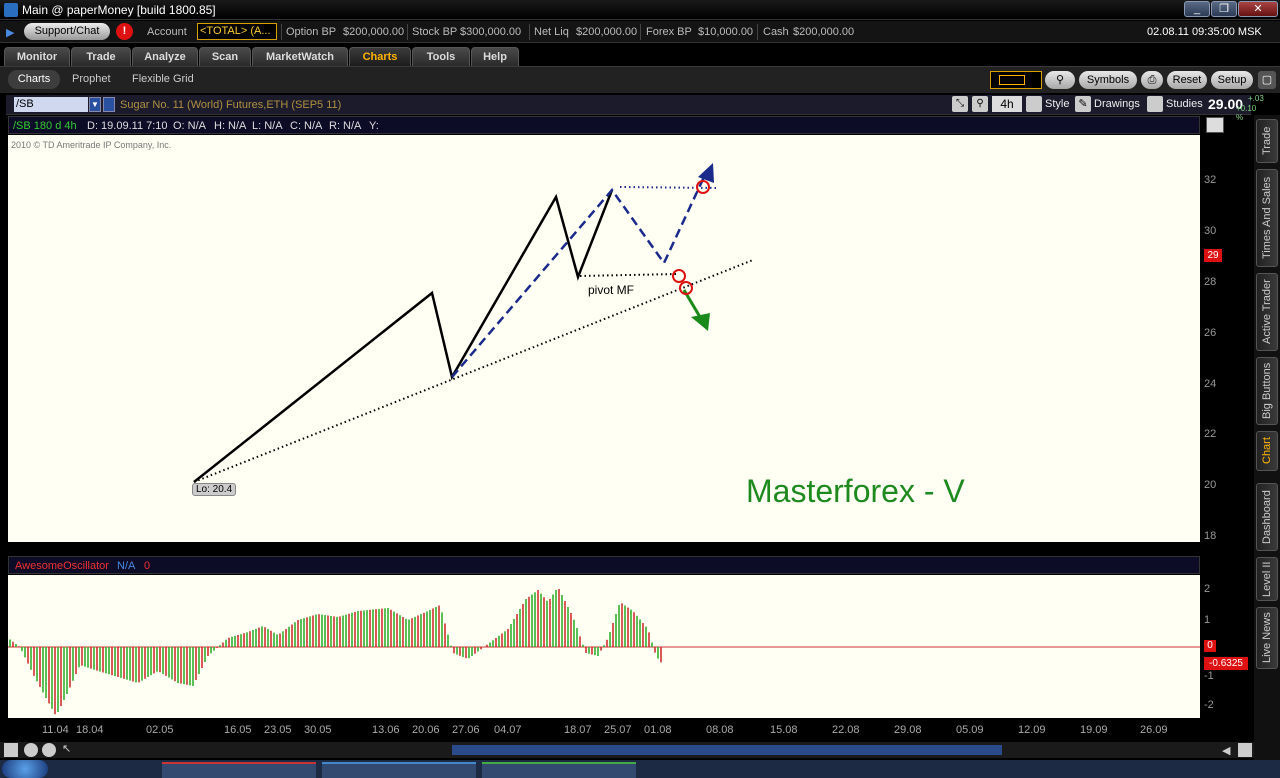 Image resolution: width=1280 pixels, height=778 pixels. I want to click on x-tick: 29.08, so click(908, 730).